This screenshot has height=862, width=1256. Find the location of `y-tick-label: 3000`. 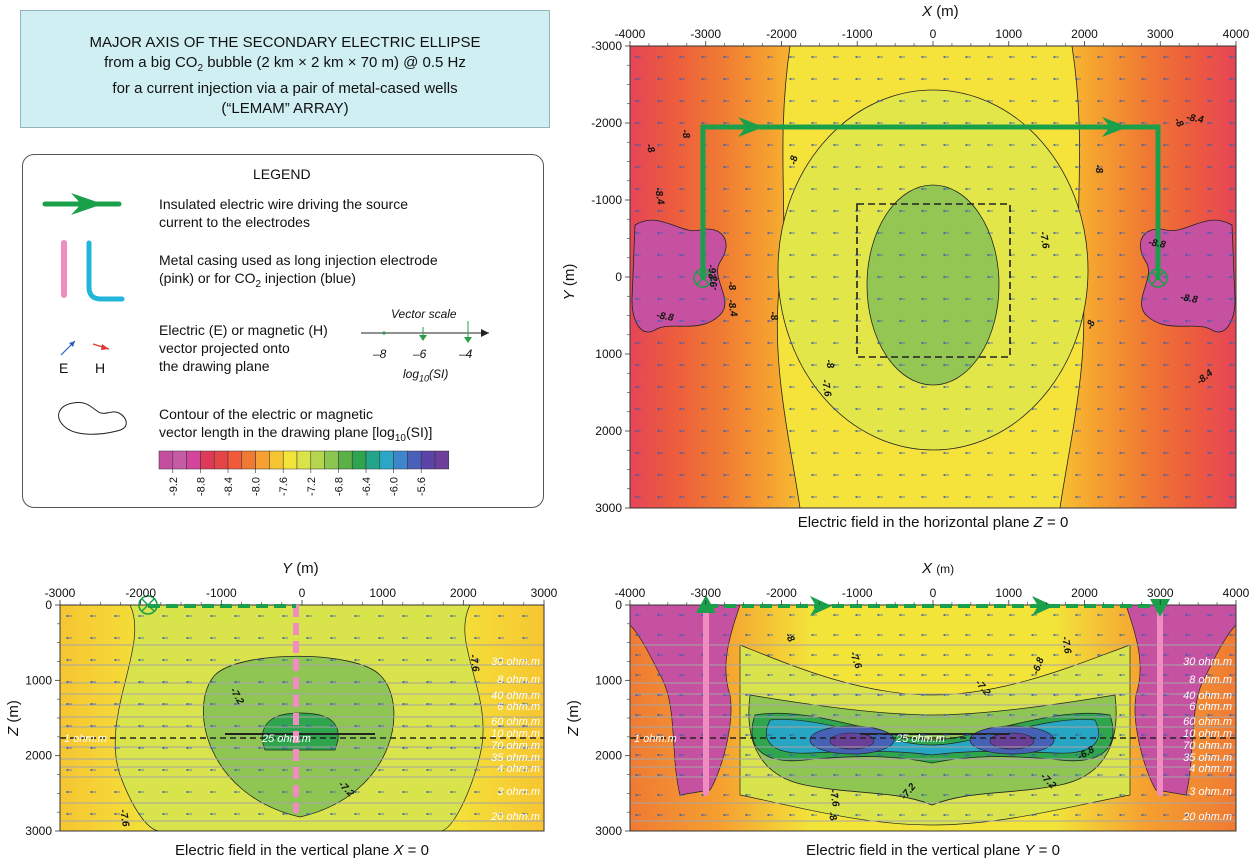

y-tick-label: 3000 is located at coordinates (608, 831).